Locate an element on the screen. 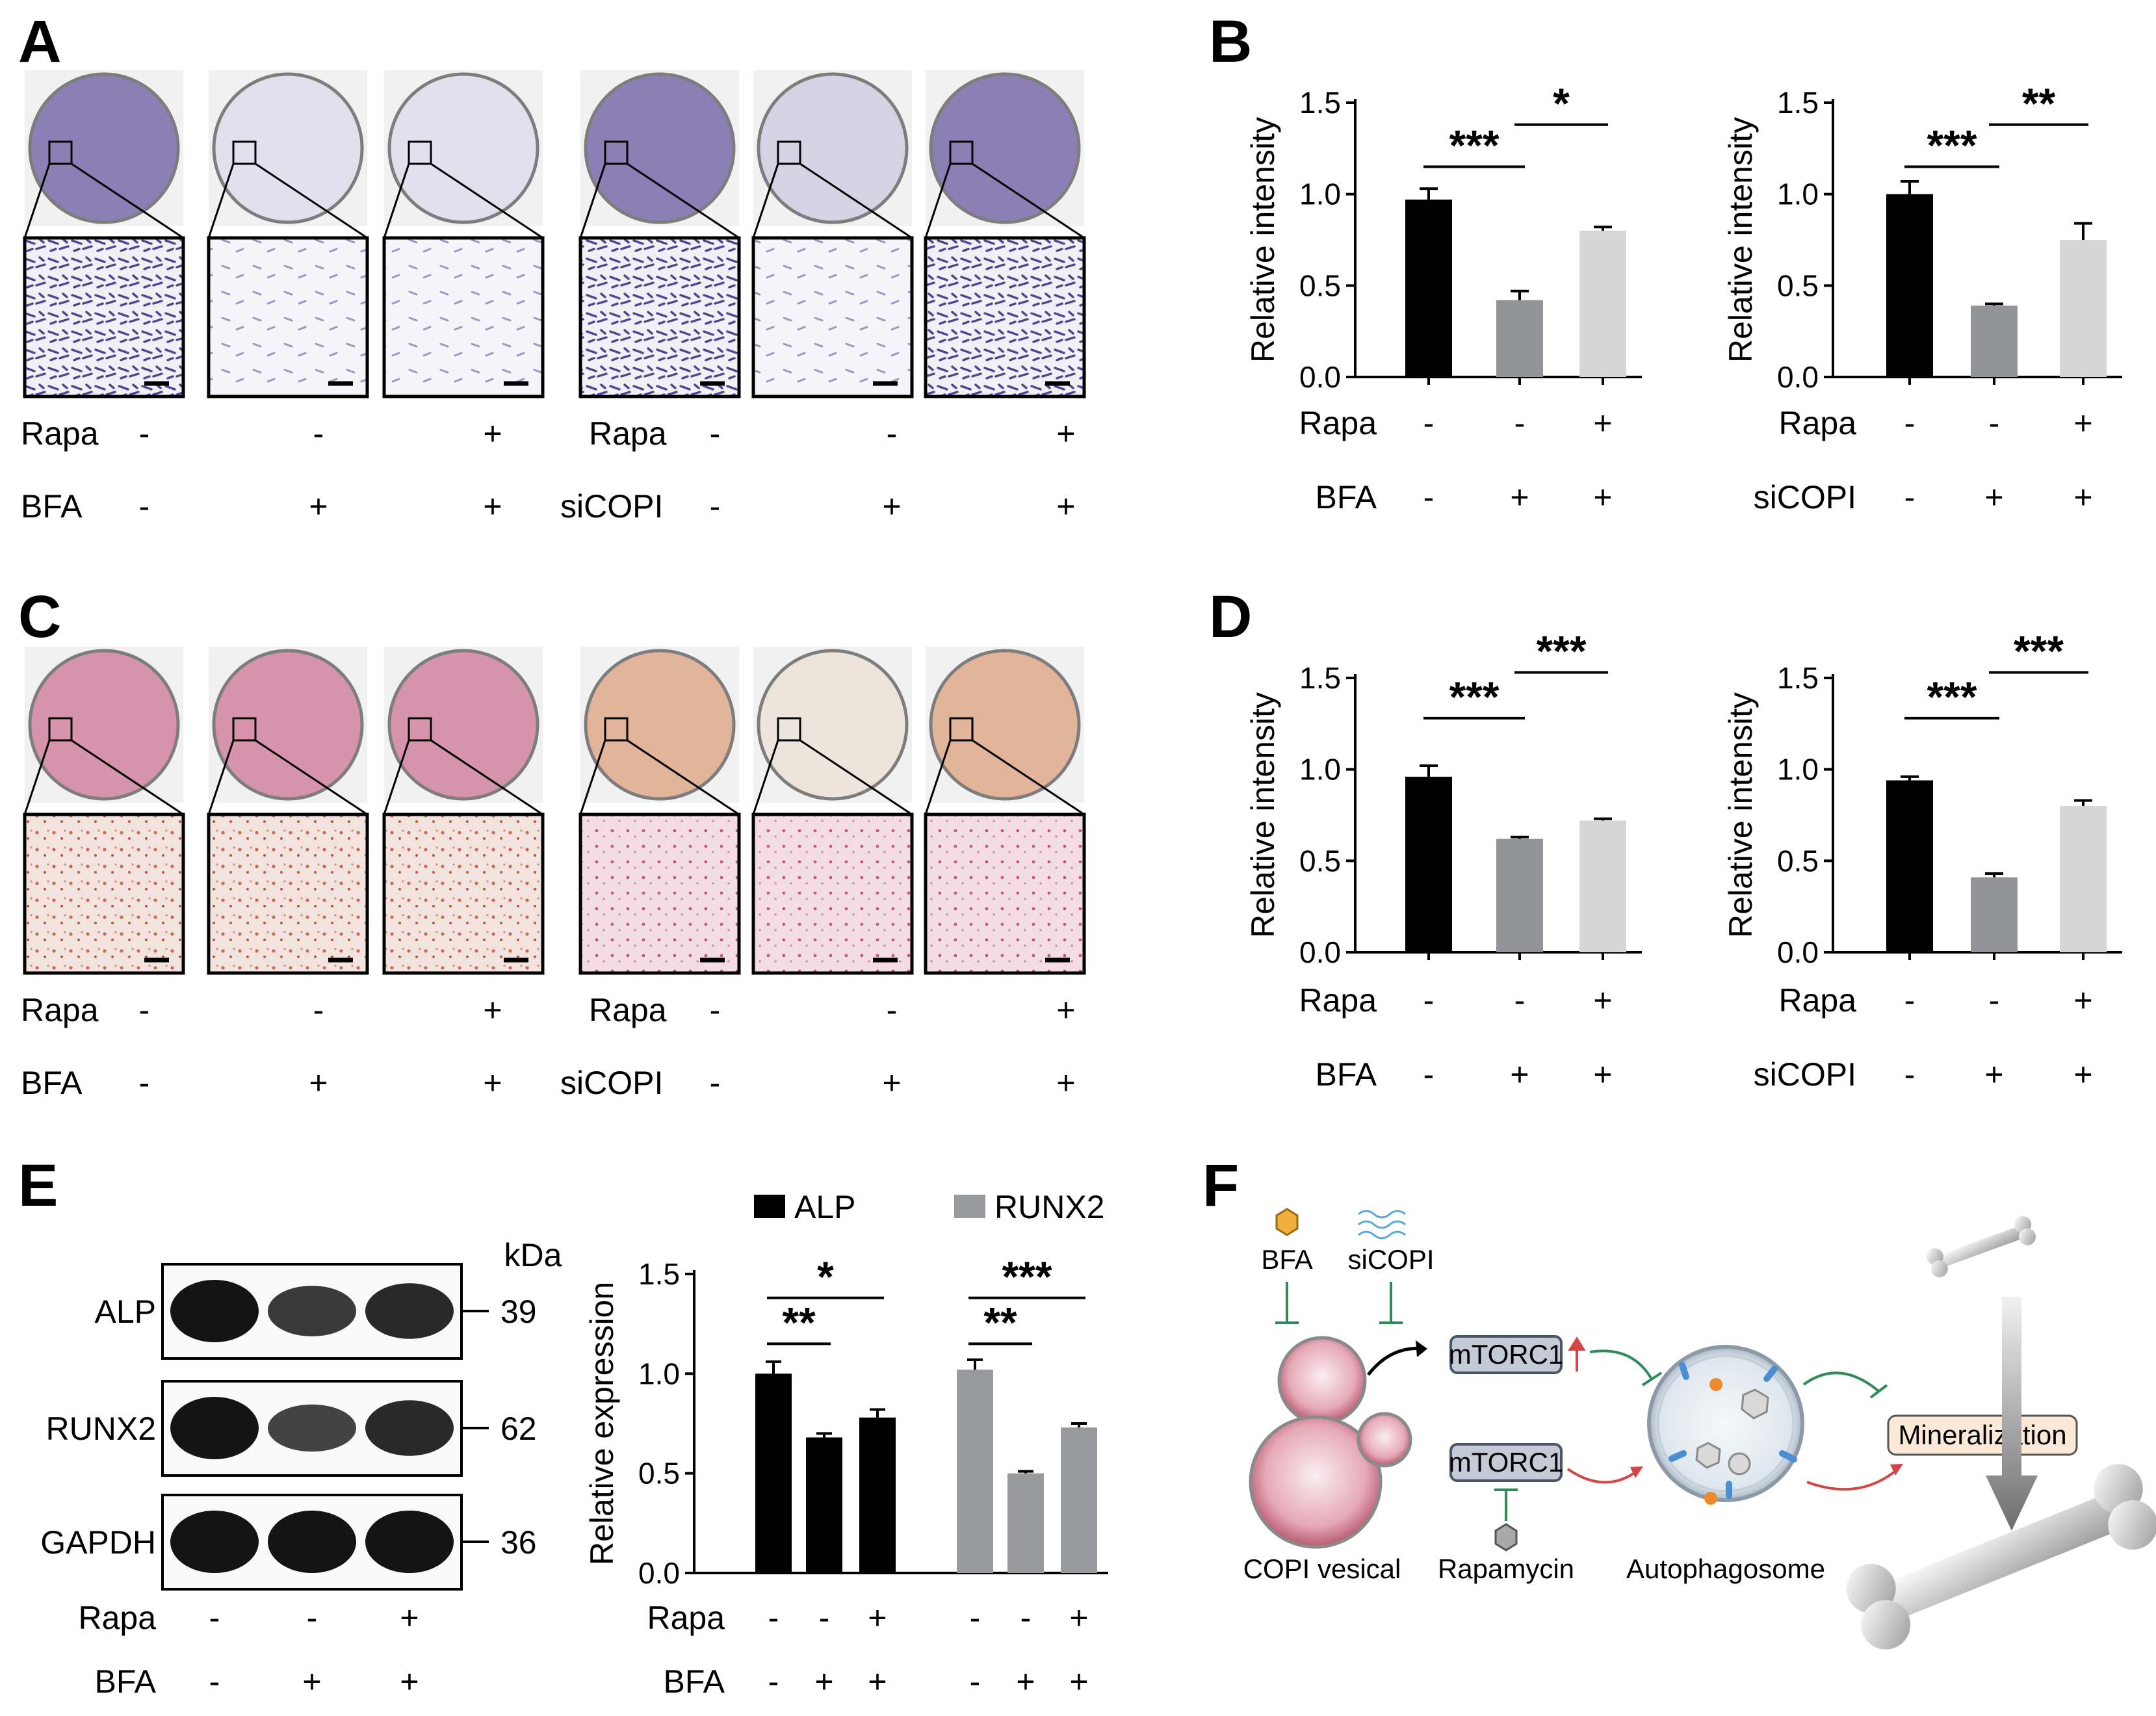 The height and width of the screenshot is (1716, 2156). mineralization-box is located at coordinates (1982, 1435).